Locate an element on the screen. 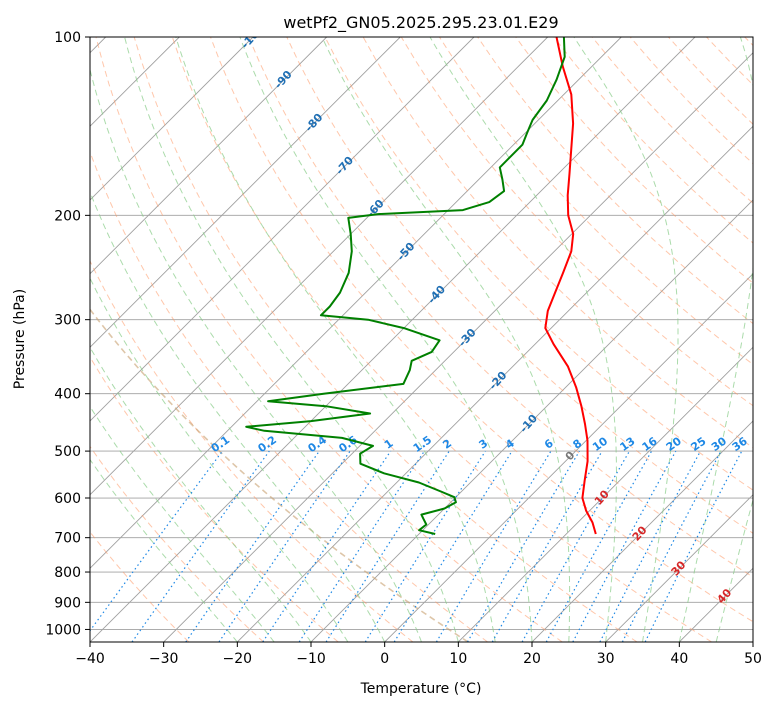 Image resolution: width=775 pixels, height=708 pixels. x-tick-label: 0 is located at coordinates (384, 659).